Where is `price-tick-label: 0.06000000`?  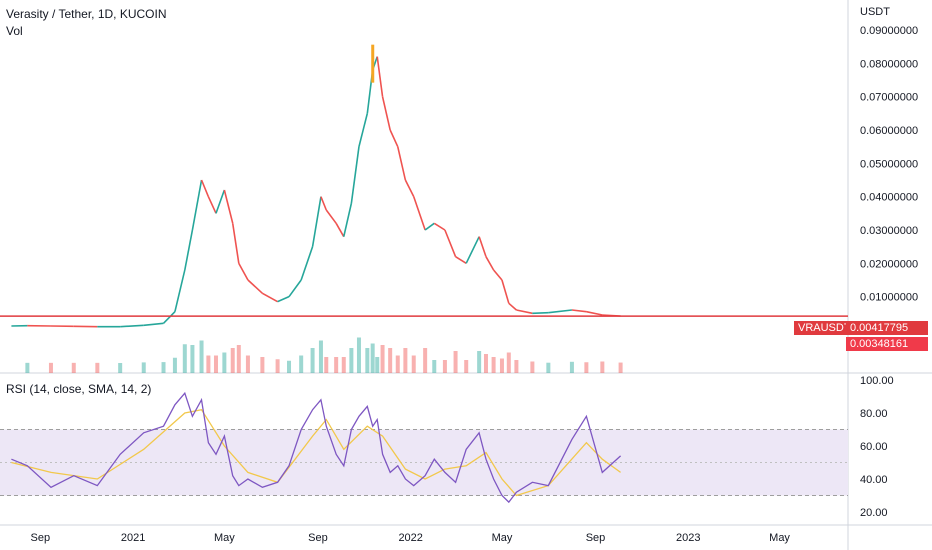 price-tick-label: 0.06000000 is located at coordinates (889, 131).